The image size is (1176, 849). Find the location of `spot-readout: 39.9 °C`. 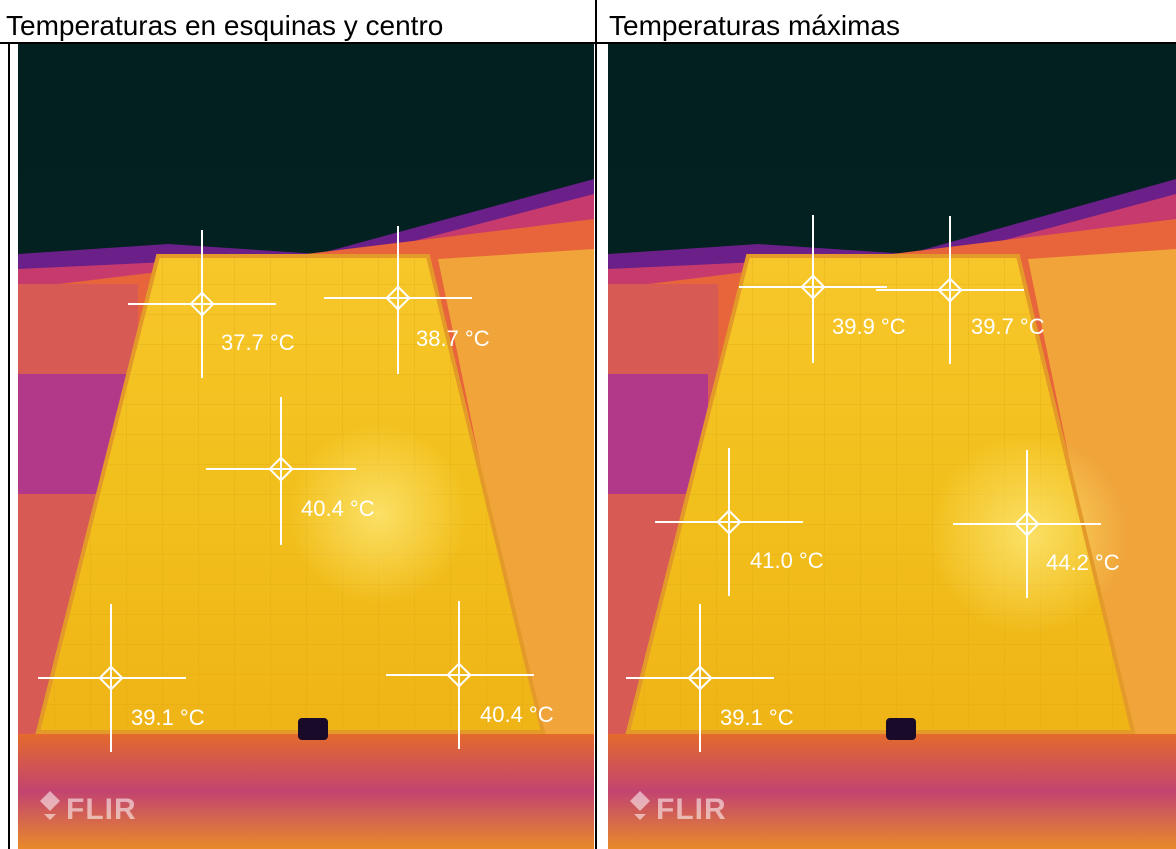

spot-readout: 39.9 °C is located at coordinates (869, 326).